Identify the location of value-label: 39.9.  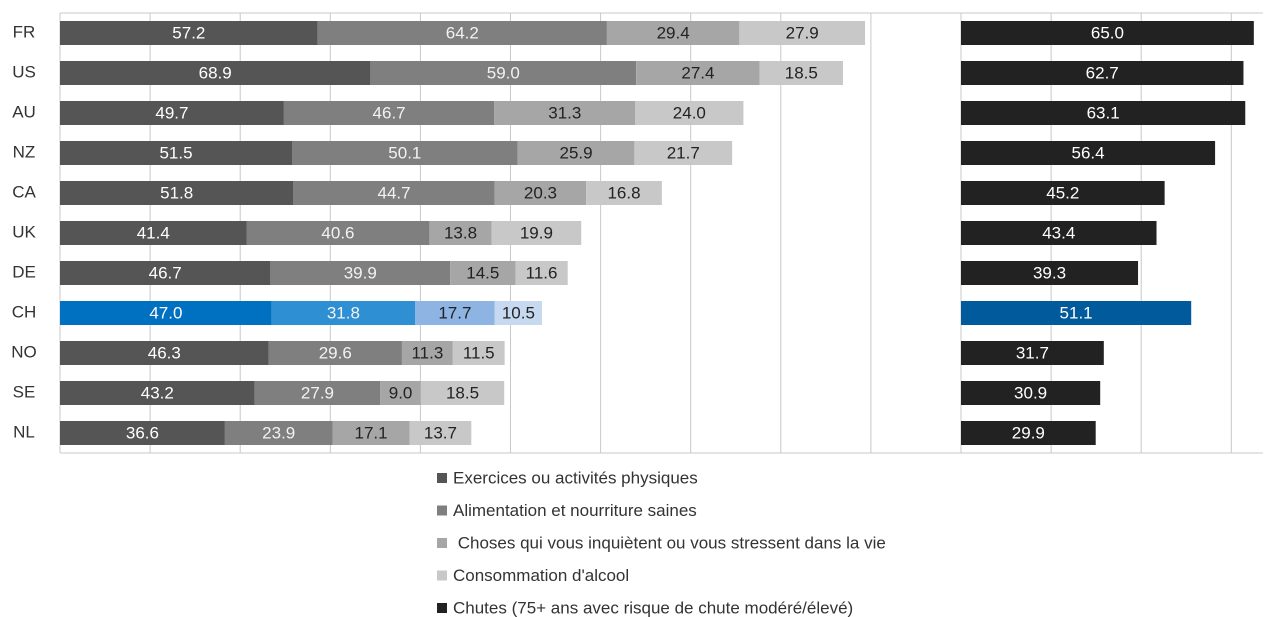
(360, 272).